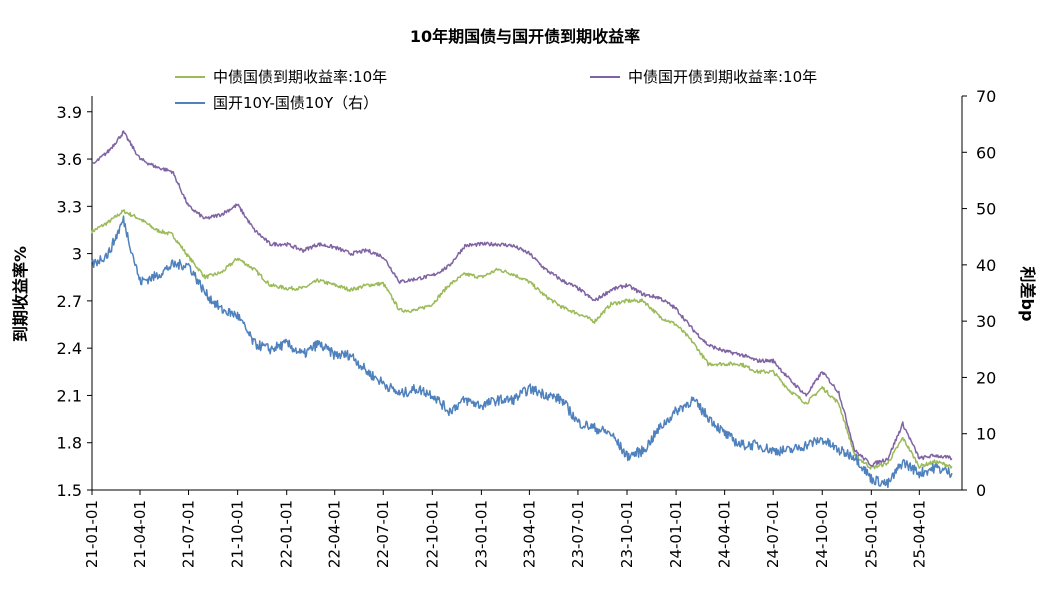 The height and width of the screenshot is (612, 1051). Describe the element at coordinates (20, 294) in the screenshot. I see `left-axis-label: 到期收益率%` at that location.